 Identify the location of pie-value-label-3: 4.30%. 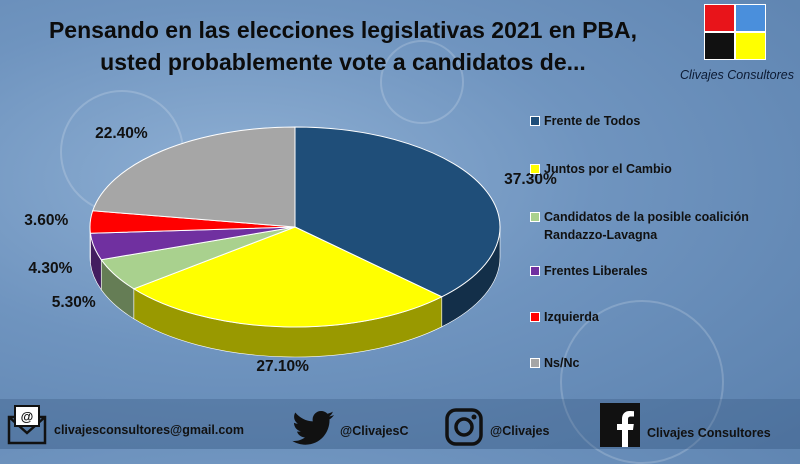
(50, 269).